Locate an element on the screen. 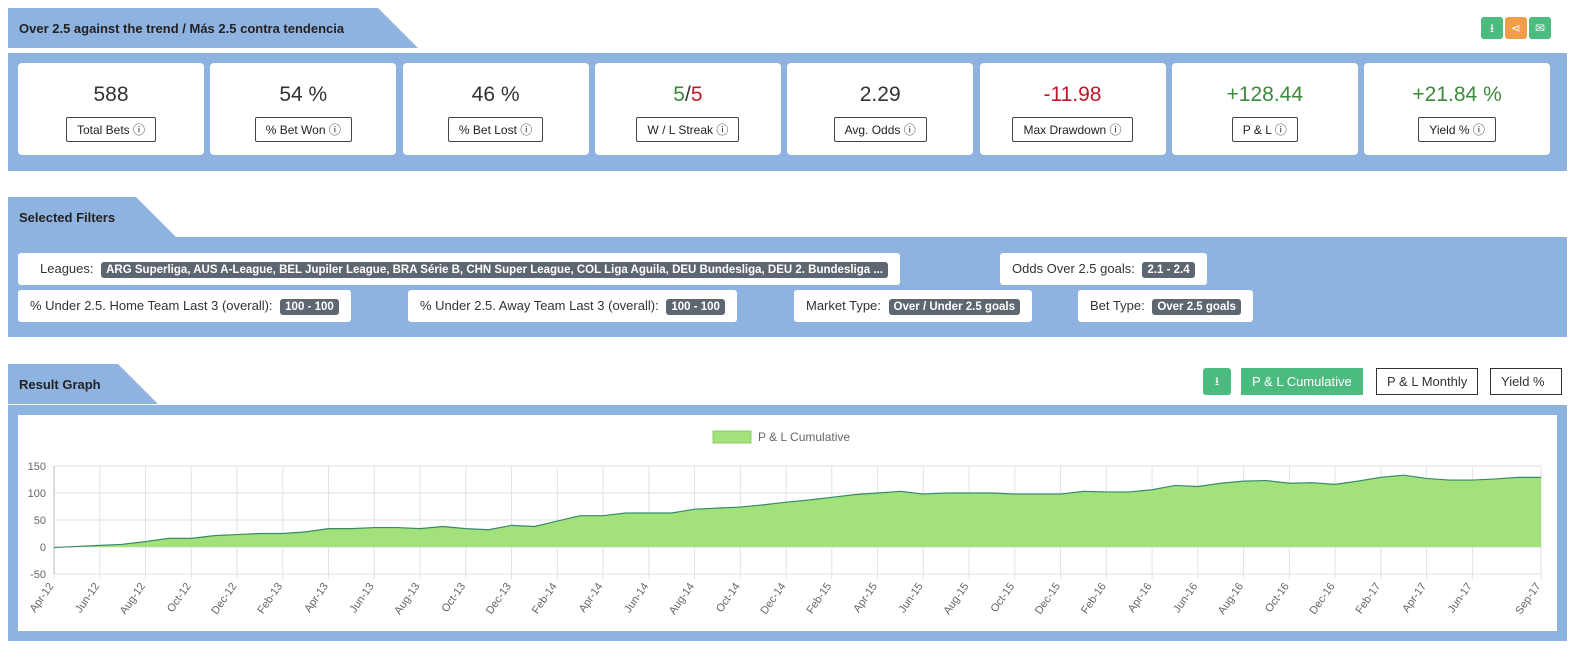  share-icon: ⋖ is located at coordinates (1516, 28).